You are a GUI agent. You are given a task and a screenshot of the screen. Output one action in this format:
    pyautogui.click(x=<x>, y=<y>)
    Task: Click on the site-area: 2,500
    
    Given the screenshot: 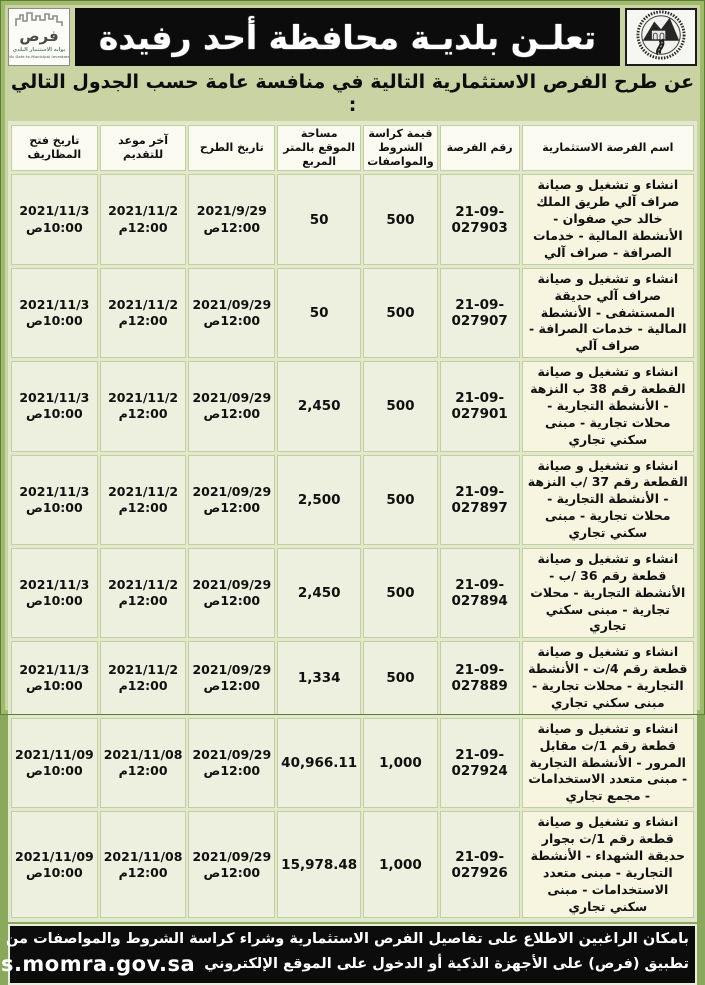 What is the action you would take?
    pyautogui.click(x=319, y=499)
    